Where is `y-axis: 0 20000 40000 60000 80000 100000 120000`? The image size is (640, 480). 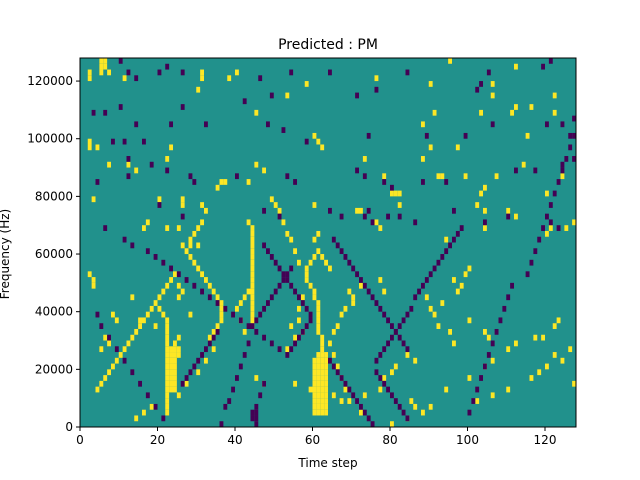 y-axis: 0 20000 40000 60000 80000 100000 120000 is located at coordinates (53, 254).